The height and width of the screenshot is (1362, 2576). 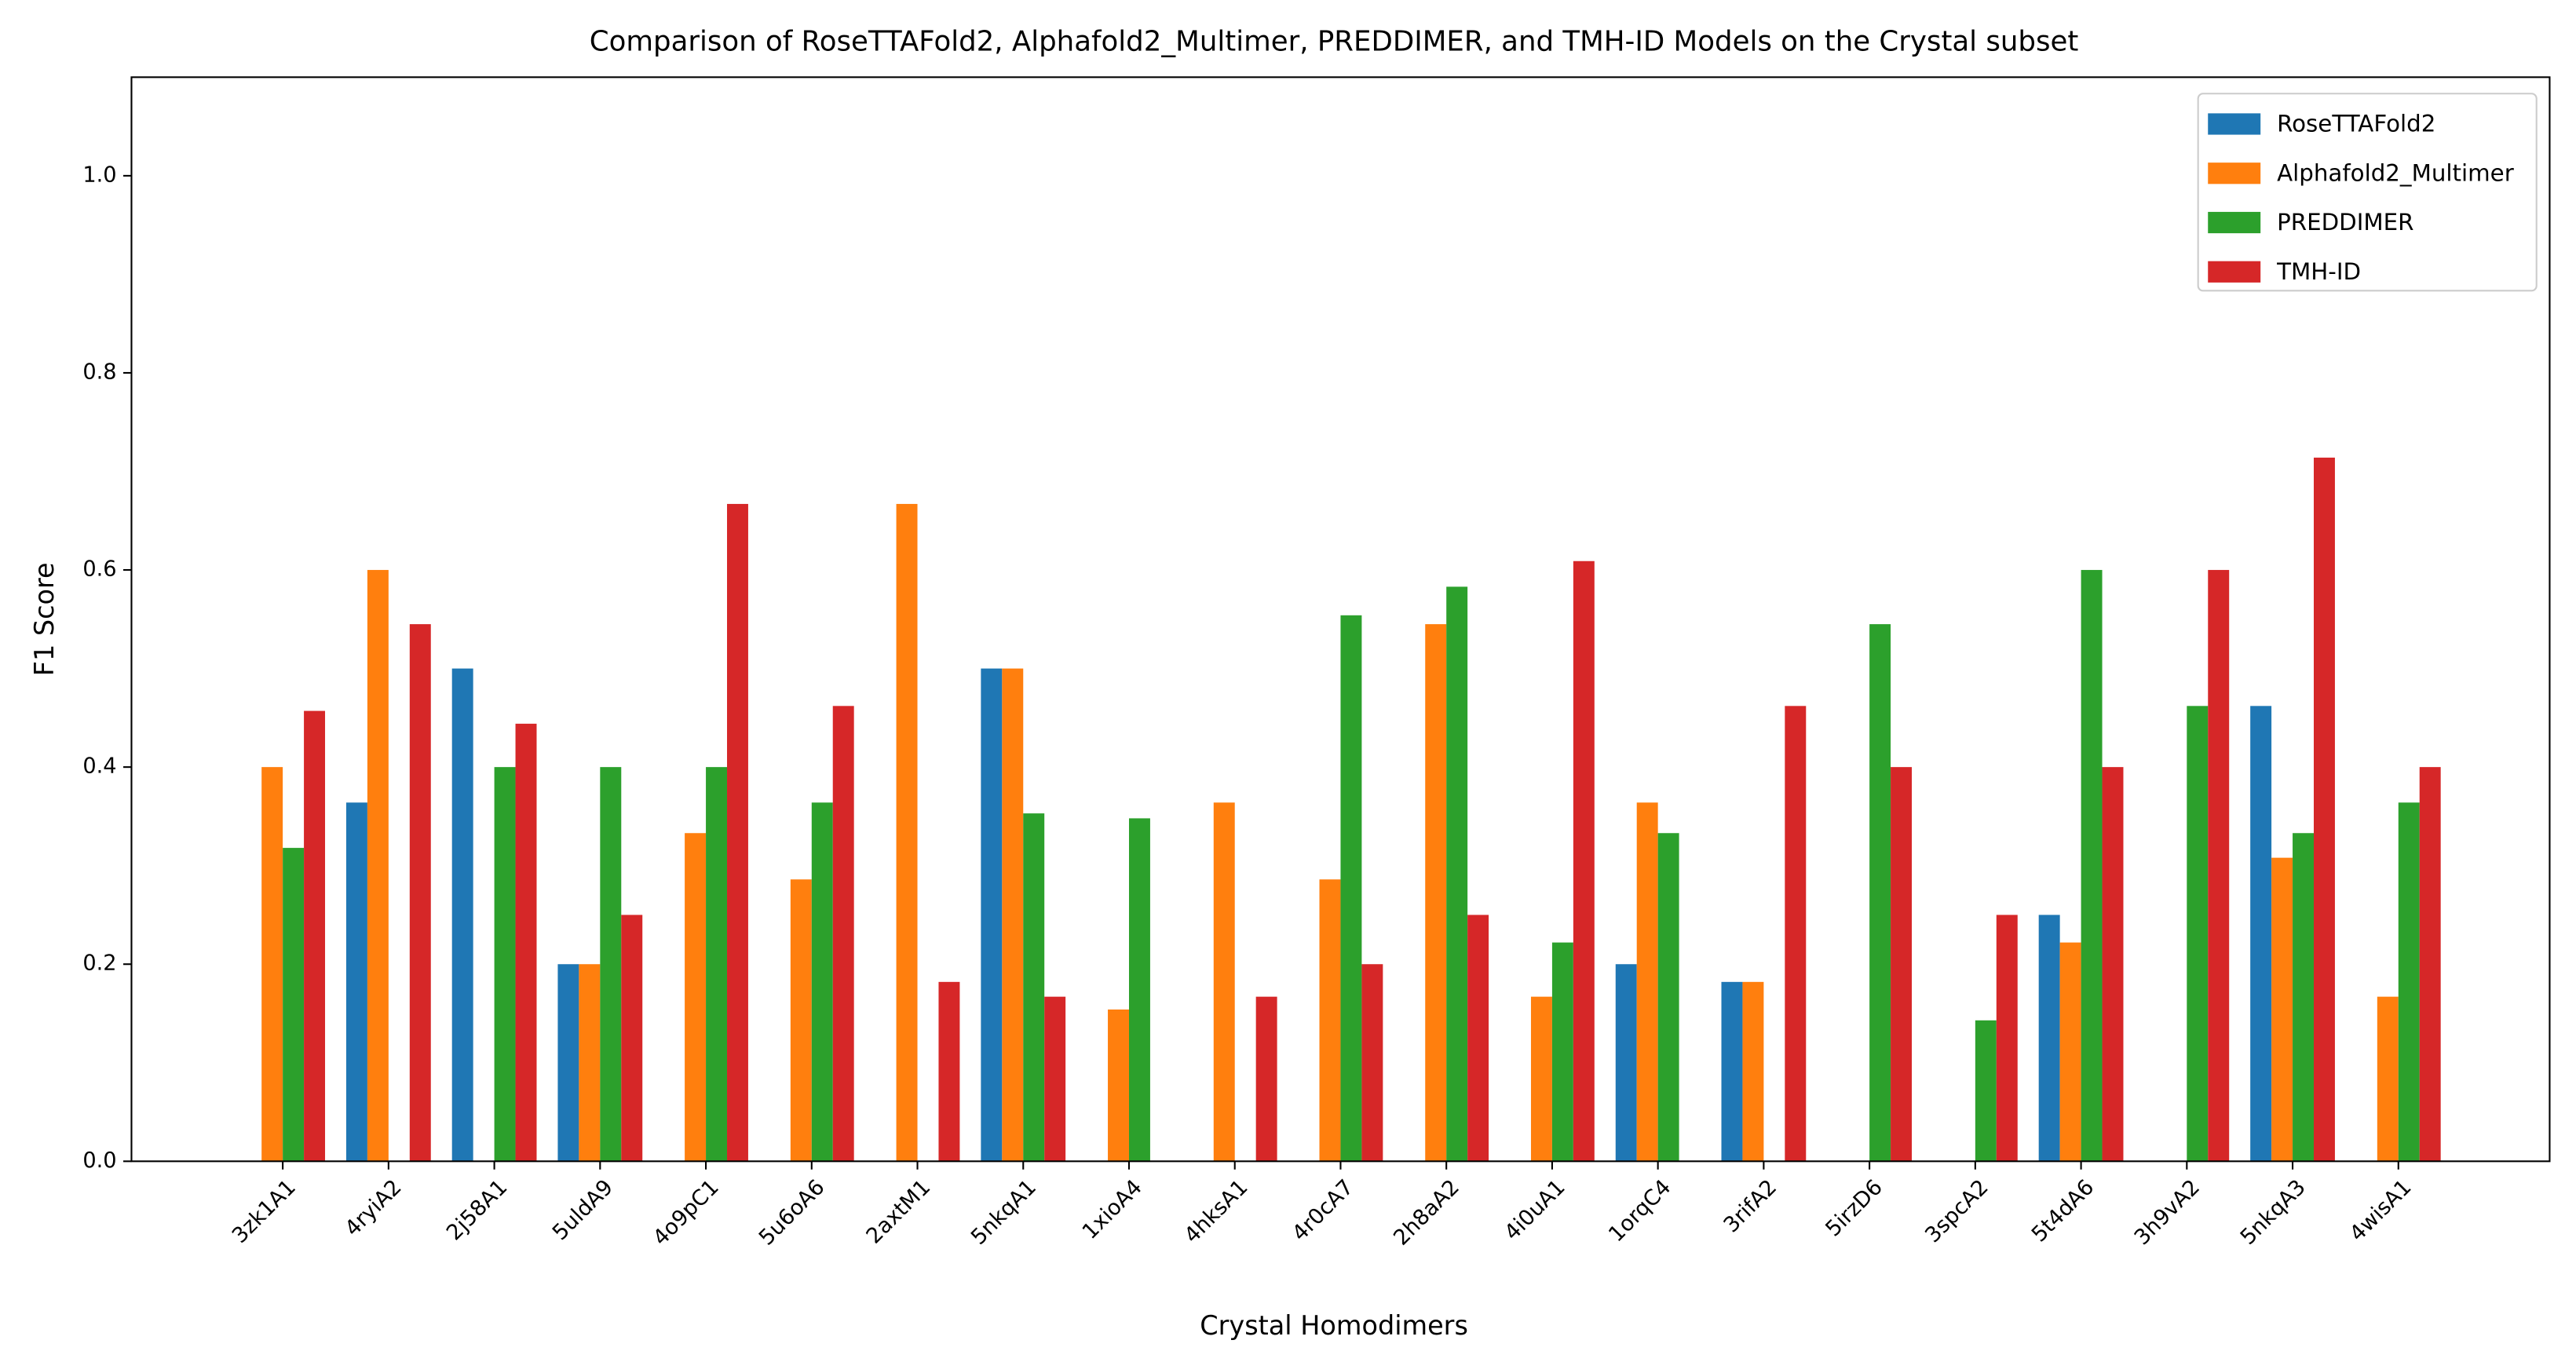 What do you see at coordinates (793, 1213) in the screenshot?
I see `x-tick-label: 5u6oA6` at bounding box center [793, 1213].